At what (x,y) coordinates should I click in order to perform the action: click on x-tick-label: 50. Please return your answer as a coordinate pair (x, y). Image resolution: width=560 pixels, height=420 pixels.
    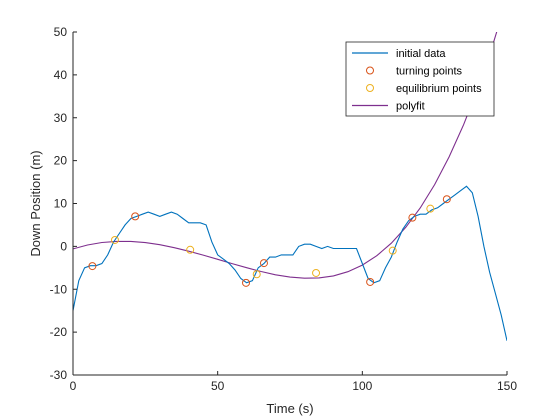
    Looking at the image, I should click on (218, 386).